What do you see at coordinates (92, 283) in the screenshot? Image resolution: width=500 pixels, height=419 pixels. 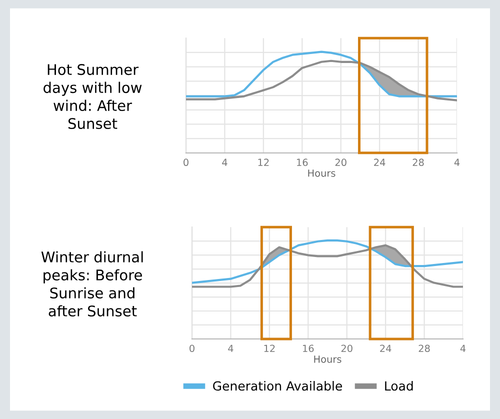 I see `text: Winter diurnal peaks: Before Sunrise and after Sunset` at bounding box center [92, 283].